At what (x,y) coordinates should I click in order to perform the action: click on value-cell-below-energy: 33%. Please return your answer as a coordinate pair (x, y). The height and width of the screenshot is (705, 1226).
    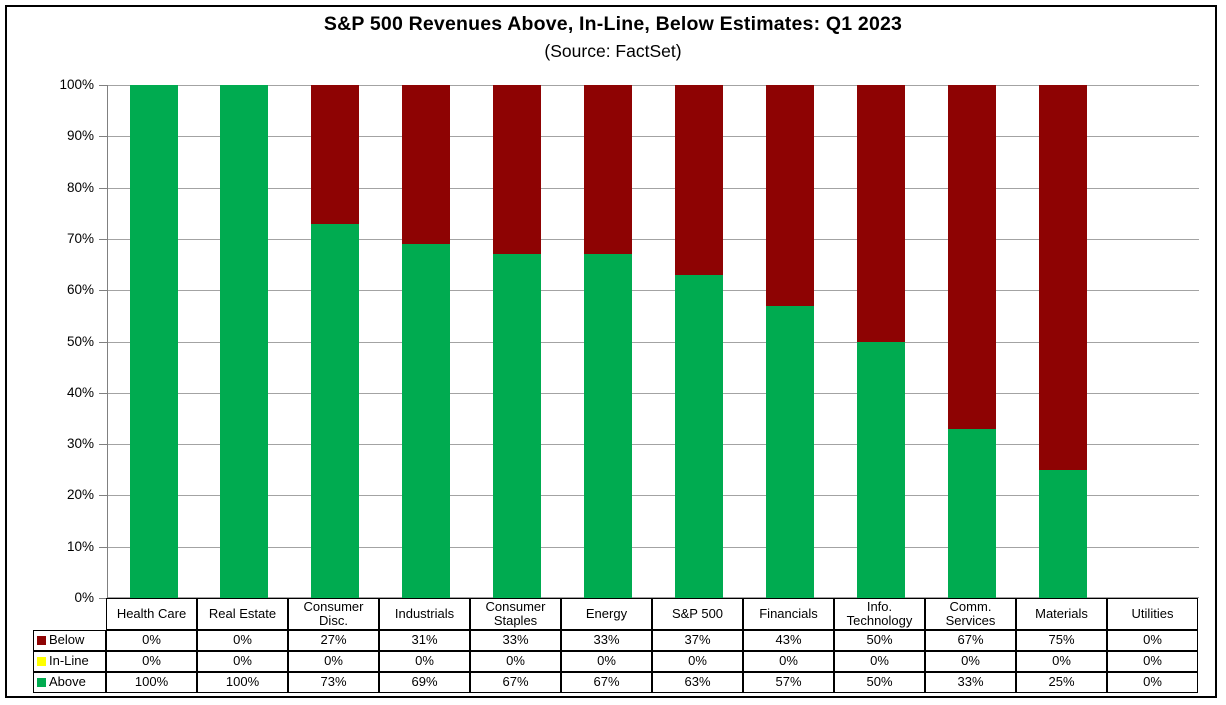
    Looking at the image, I should click on (606, 640).